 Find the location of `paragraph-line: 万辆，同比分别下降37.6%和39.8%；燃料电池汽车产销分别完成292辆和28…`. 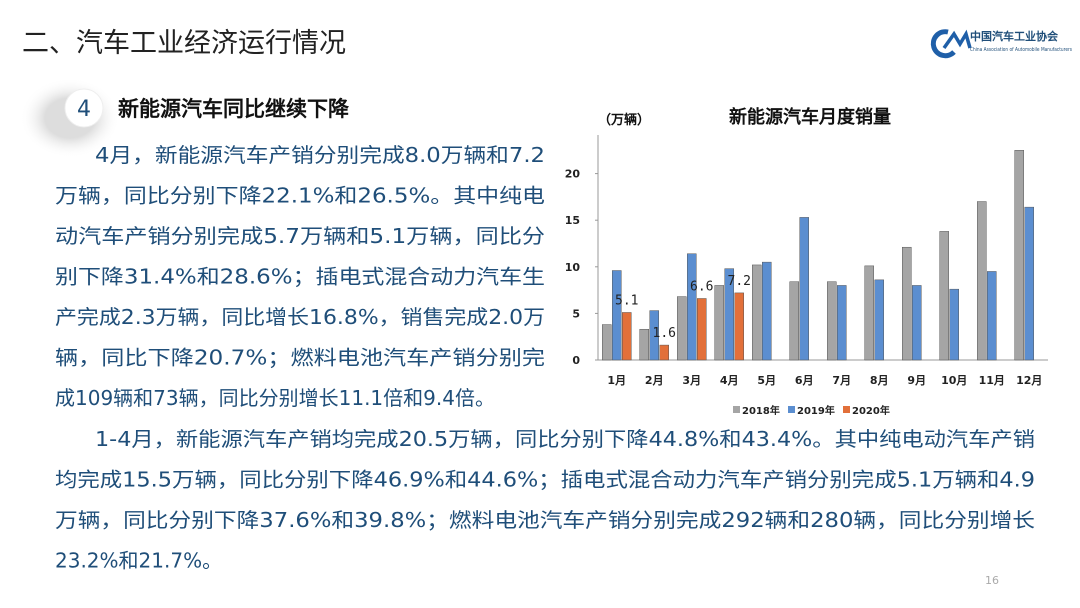

paragraph-line: 万辆，同比分别下降37.6%和39.8%；燃料电池汽车产销分别完成292辆和28… is located at coordinates (545, 520).